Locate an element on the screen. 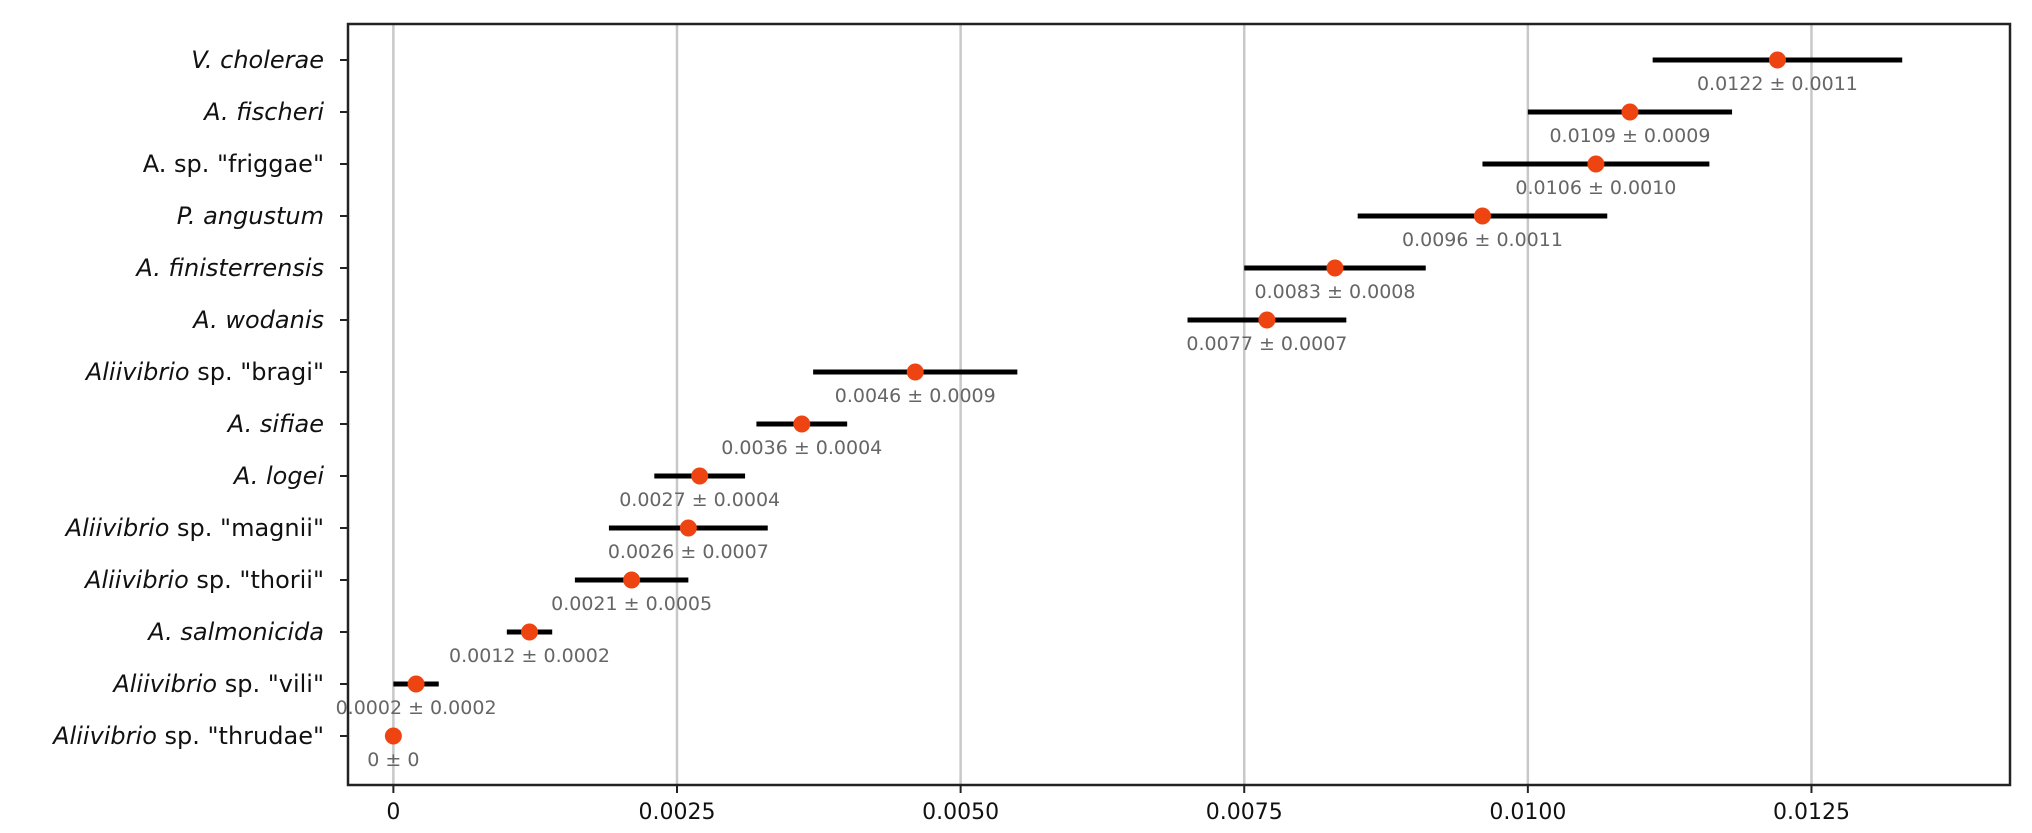 The width and height of the screenshot is (2032, 833). x-tick-label: 0.0050 is located at coordinates (960, 812).